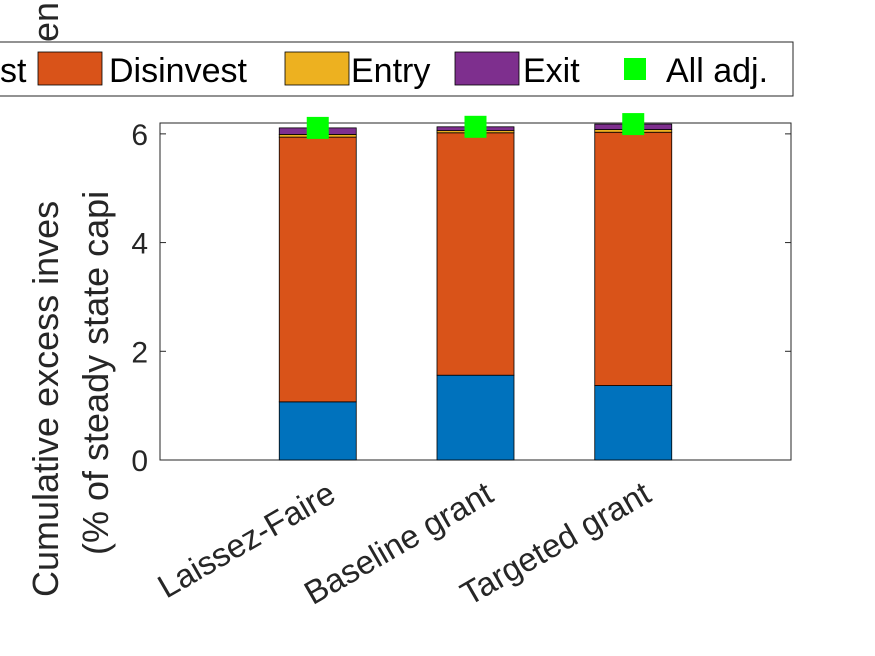 The image size is (875, 656). I want to click on legend-label-1: Entry, so click(390, 71).